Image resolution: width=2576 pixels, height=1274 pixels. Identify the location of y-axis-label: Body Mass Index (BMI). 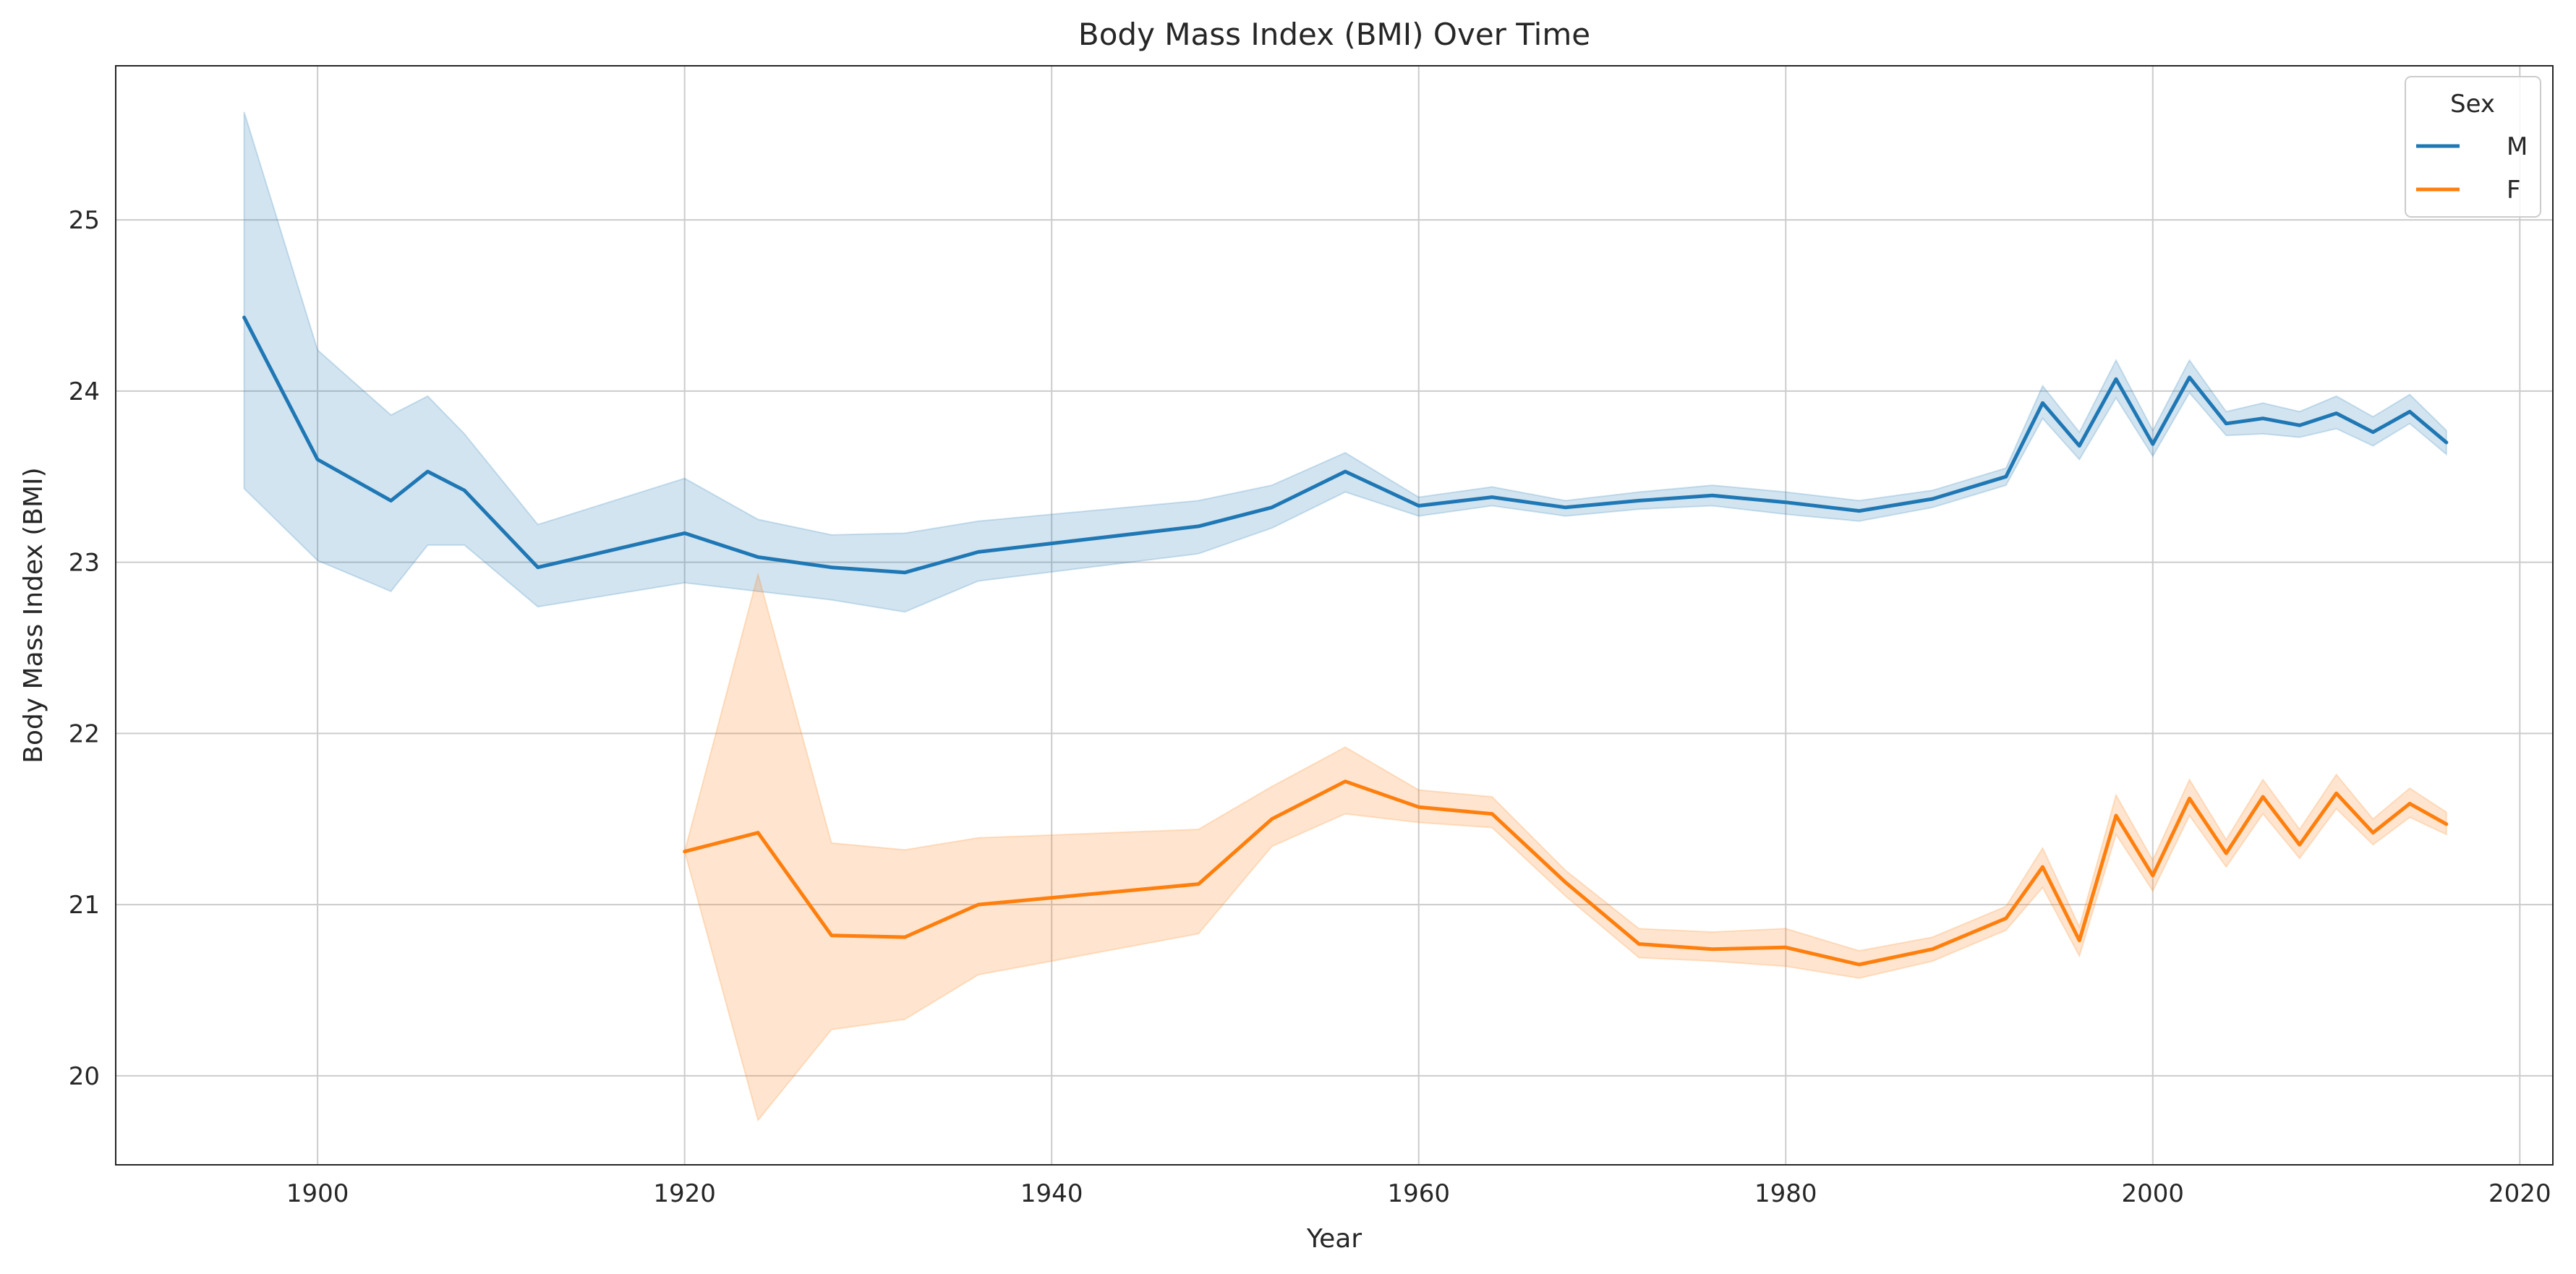
(33, 615).